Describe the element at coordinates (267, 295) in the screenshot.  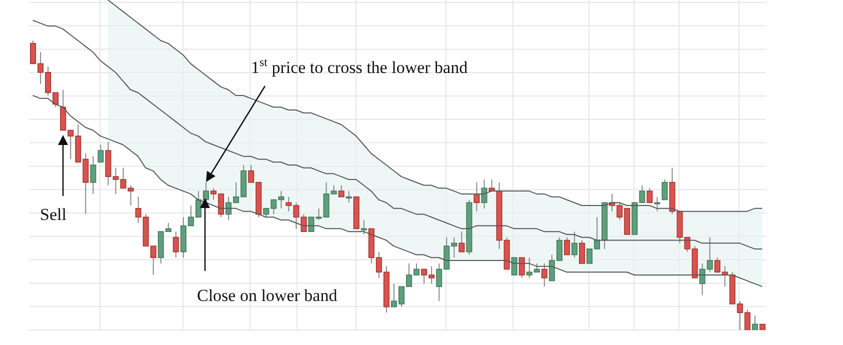
I see `annotation: Close on lower band` at that location.